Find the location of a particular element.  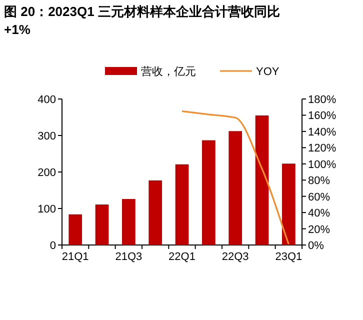

y2-tick-label: 100% is located at coordinates (322, 164).